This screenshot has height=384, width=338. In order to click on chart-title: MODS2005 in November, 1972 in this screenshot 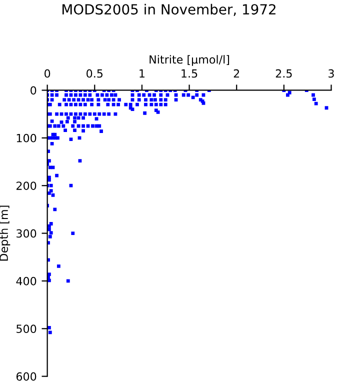, I will do `click(169, 10)`.